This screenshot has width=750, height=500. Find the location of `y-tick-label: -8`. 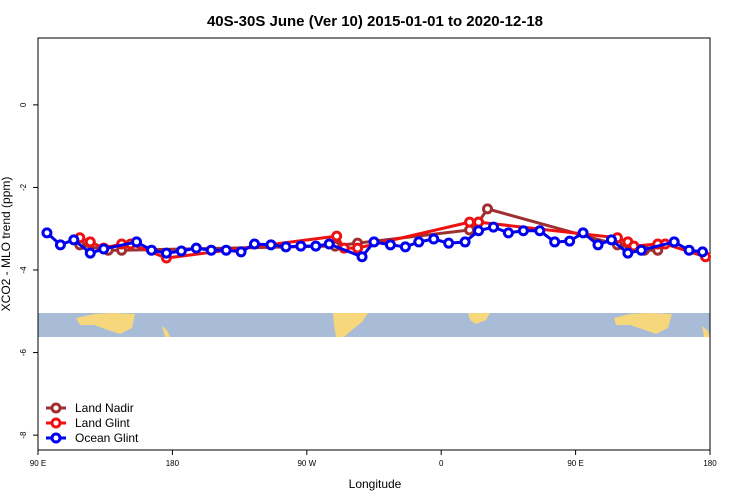

y-tick-label: -8 is located at coordinates (23, 435).